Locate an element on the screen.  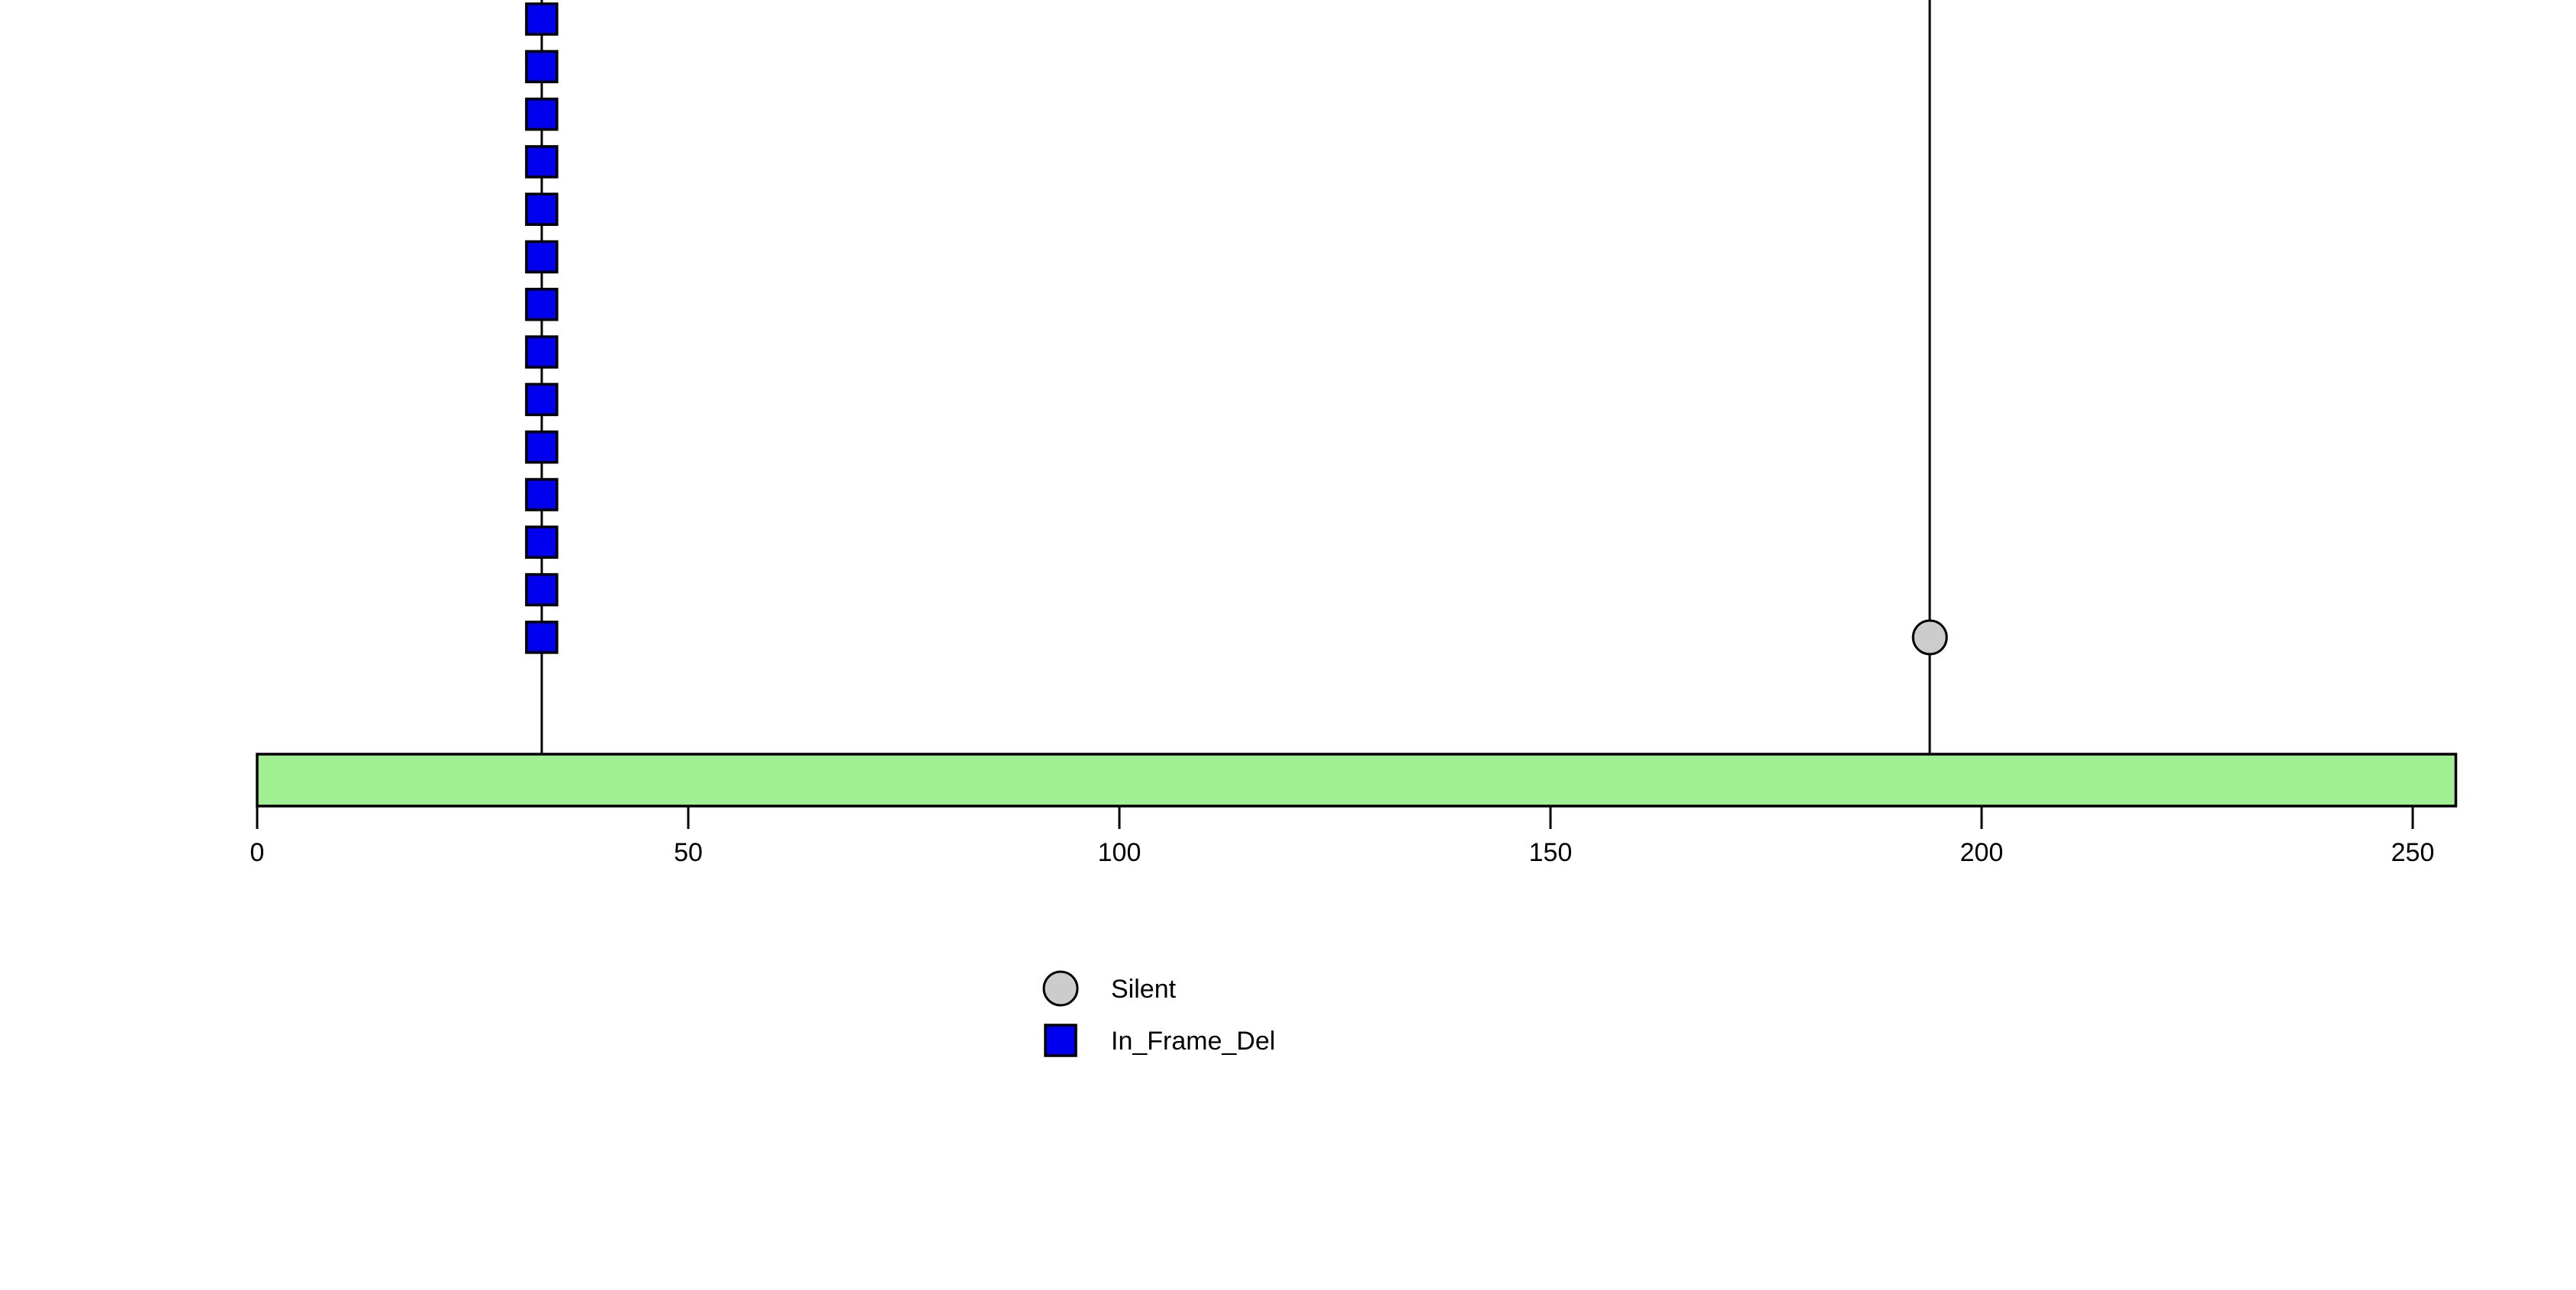
axis-tick-label: 0 is located at coordinates (257, 853).